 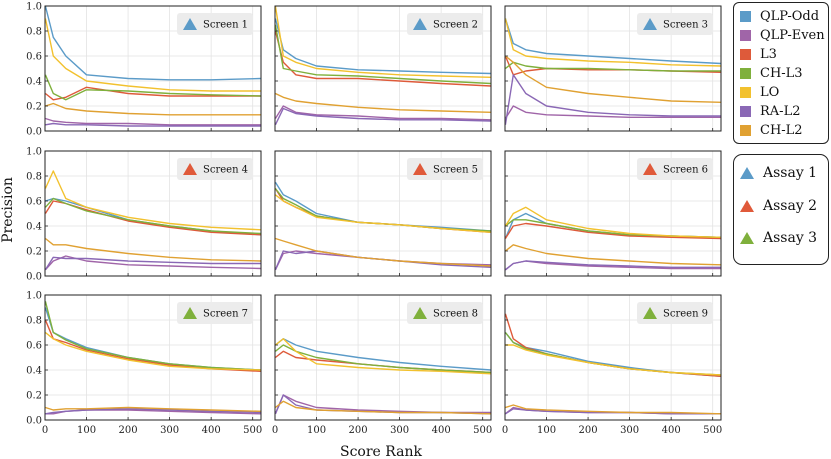 I want to click on screen-title: Screen 3, so click(x=685, y=25).